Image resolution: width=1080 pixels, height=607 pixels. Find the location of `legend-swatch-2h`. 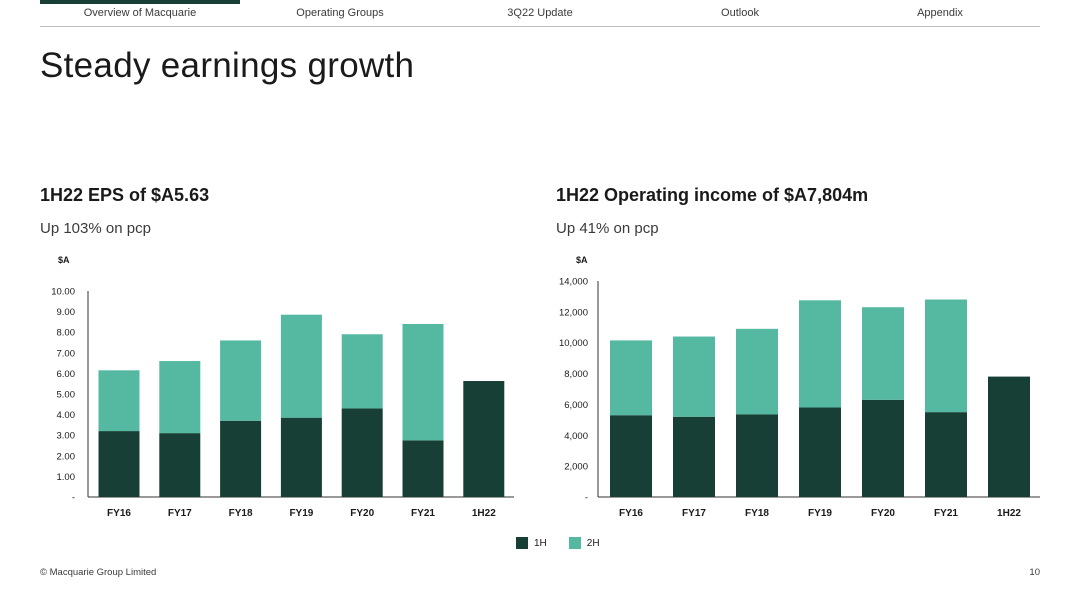

legend-swatch-2h is located at coordinates (574, 543).